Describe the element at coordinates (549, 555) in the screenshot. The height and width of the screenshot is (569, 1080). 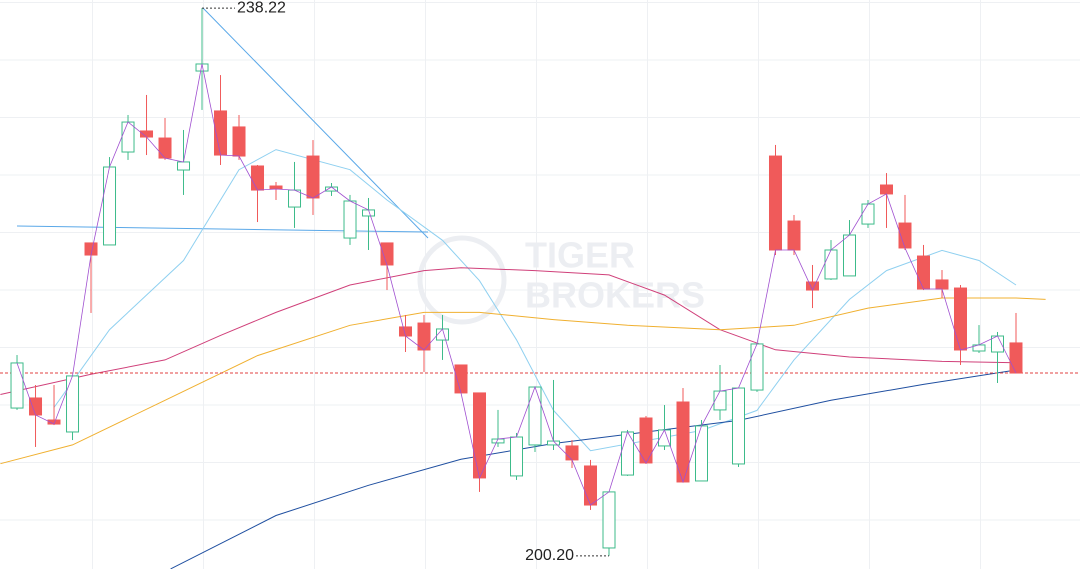
I see `min-label: 200.20` at that location.